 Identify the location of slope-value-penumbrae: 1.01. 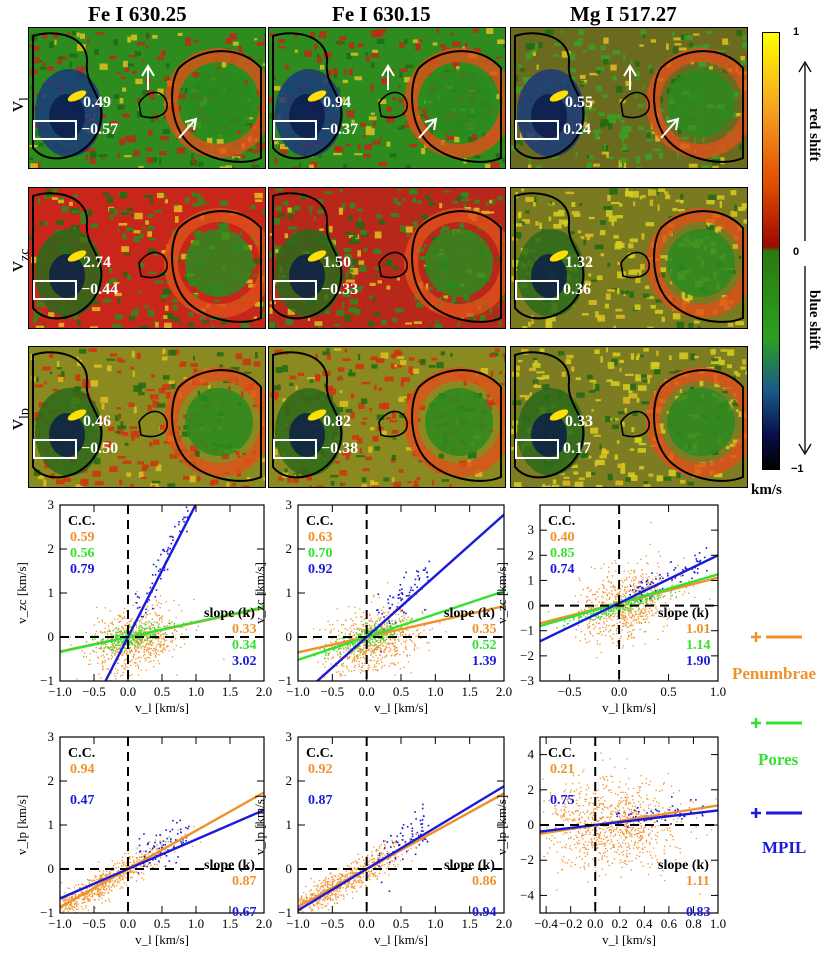
(698, 629).